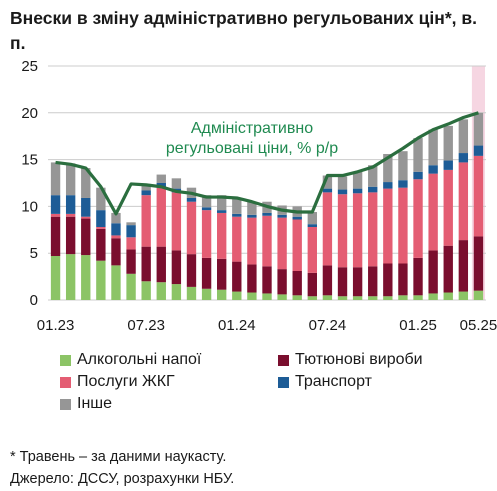  What do you see at coordinates (191, 293) in the screenshot?
I see `bar-alcohol-10.23` at bounding box center [191, 293].